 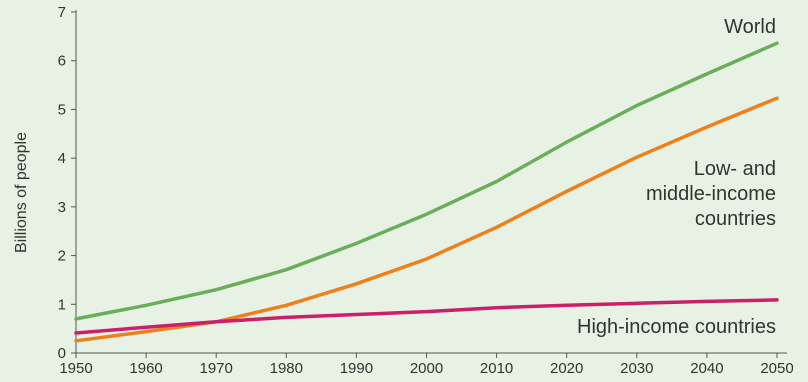 What do you see at coordinates (62, 61) in the screenshot?
I see `y-tick-label: 6` at bounding box center [62, 61].